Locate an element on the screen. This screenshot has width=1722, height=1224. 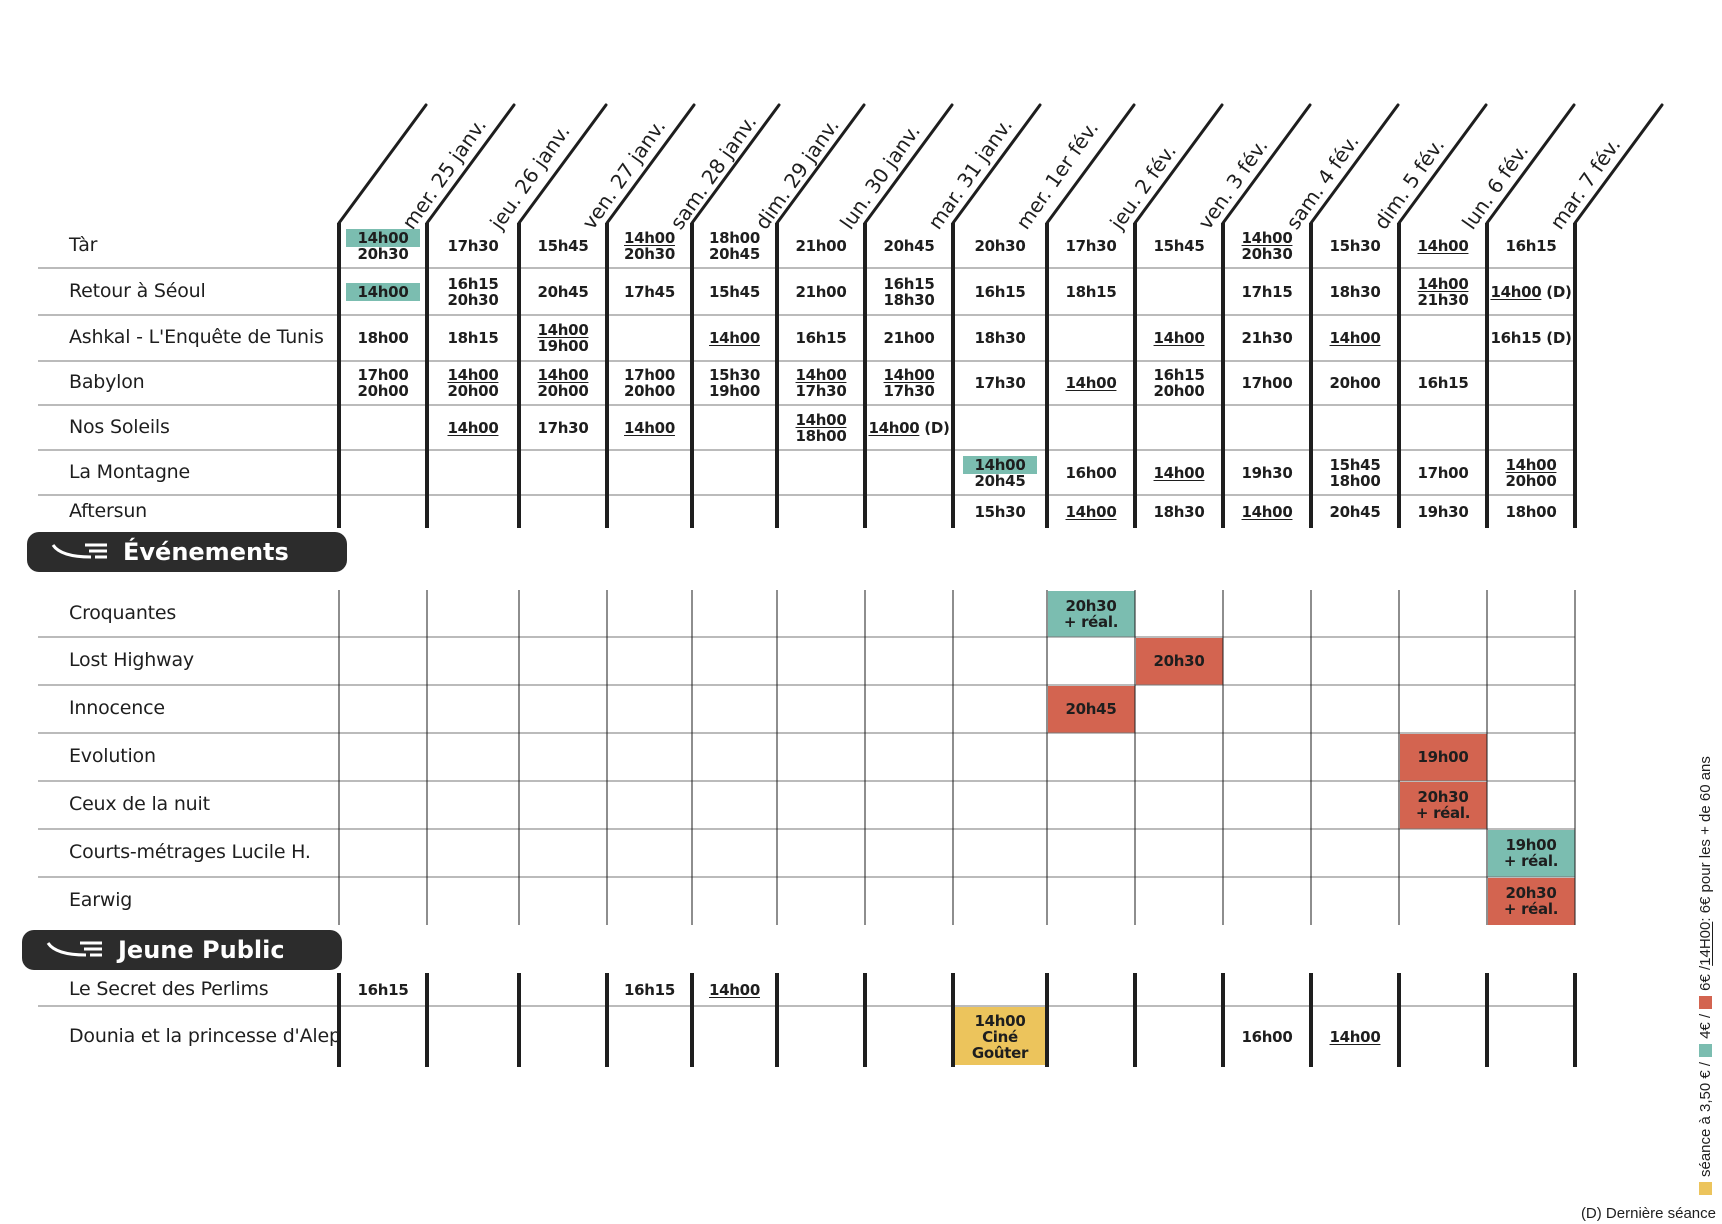
showtime-cell: 17h00 is located at coordinates (1267, 383).